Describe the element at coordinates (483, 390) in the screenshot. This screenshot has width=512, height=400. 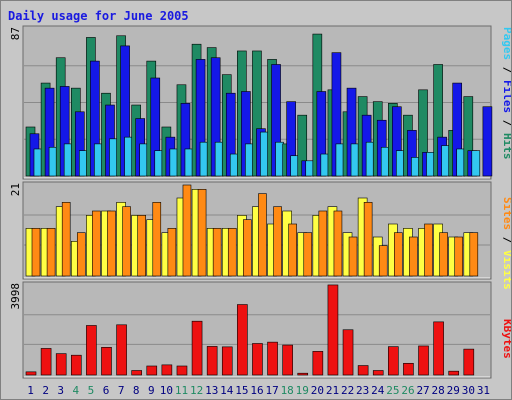
I see `x-tick-label: 31` at that location.